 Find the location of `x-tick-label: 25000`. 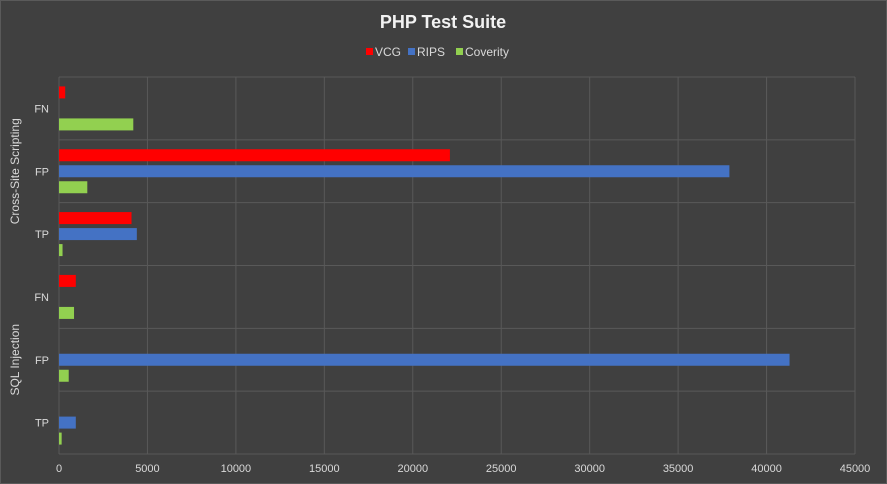

x-tick-label: 25000 is located at coordinates (501, 469).